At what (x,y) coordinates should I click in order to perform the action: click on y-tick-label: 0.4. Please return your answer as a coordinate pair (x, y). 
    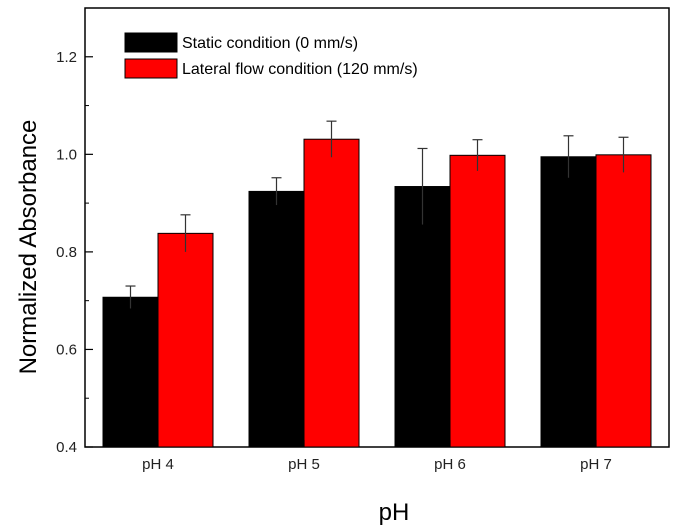
    Looking at the image, I should click on (66, 447).